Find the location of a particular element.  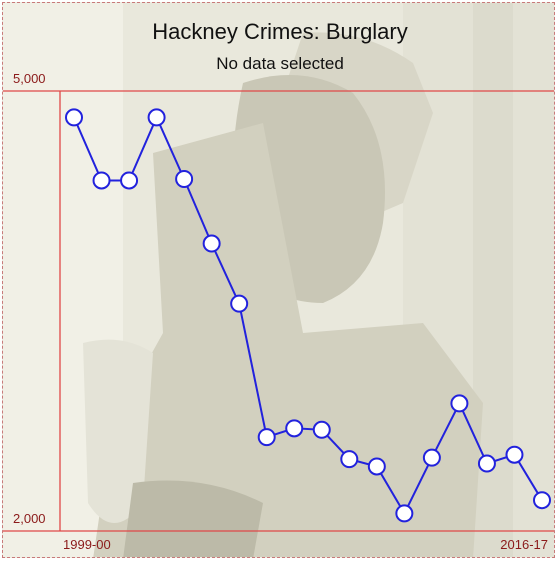

x-start-label: 1999-00 is located at coordinates (87, 544).